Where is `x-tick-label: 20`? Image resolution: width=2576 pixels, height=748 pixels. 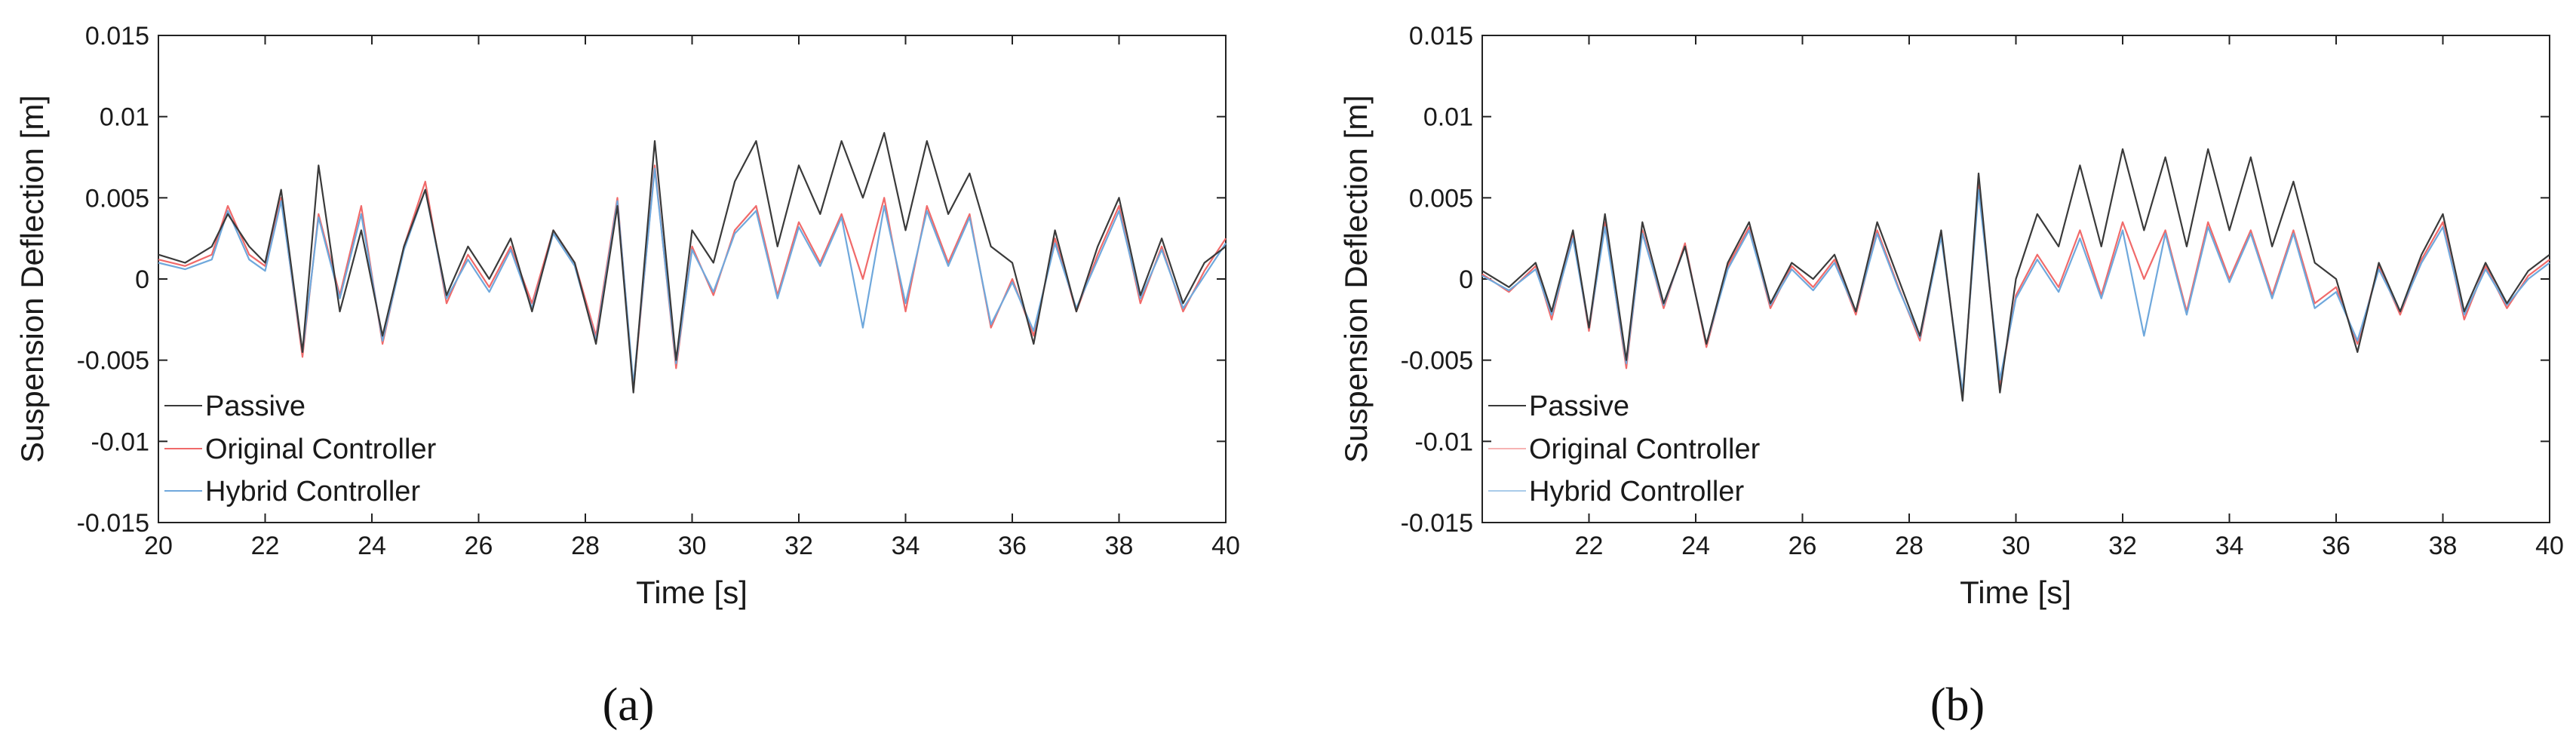
x-tick-label: 20 is located at coordinates (158, 546).